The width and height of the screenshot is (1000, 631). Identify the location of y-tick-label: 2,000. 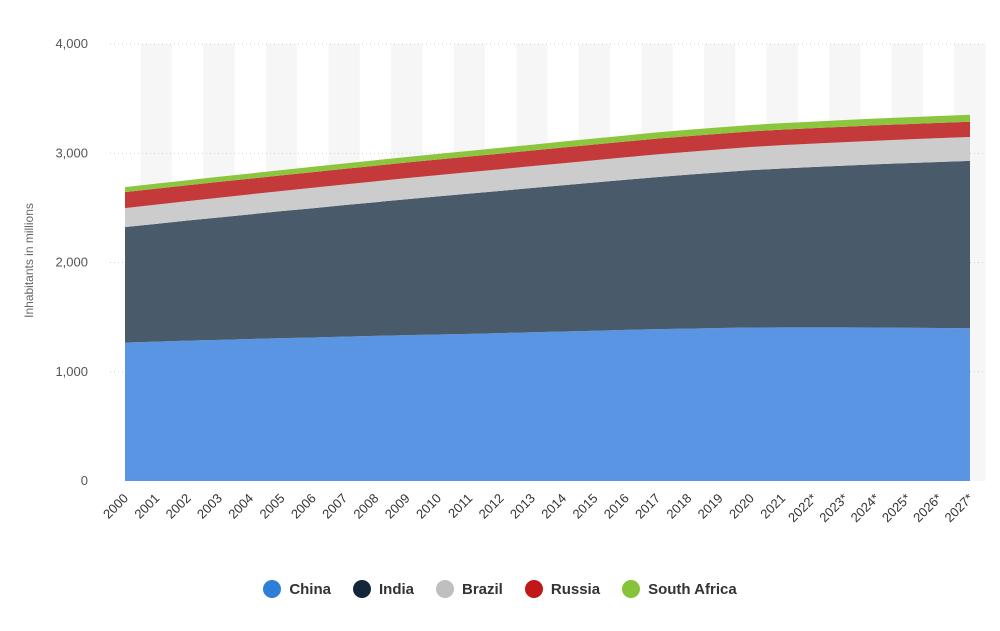
(71, 262).